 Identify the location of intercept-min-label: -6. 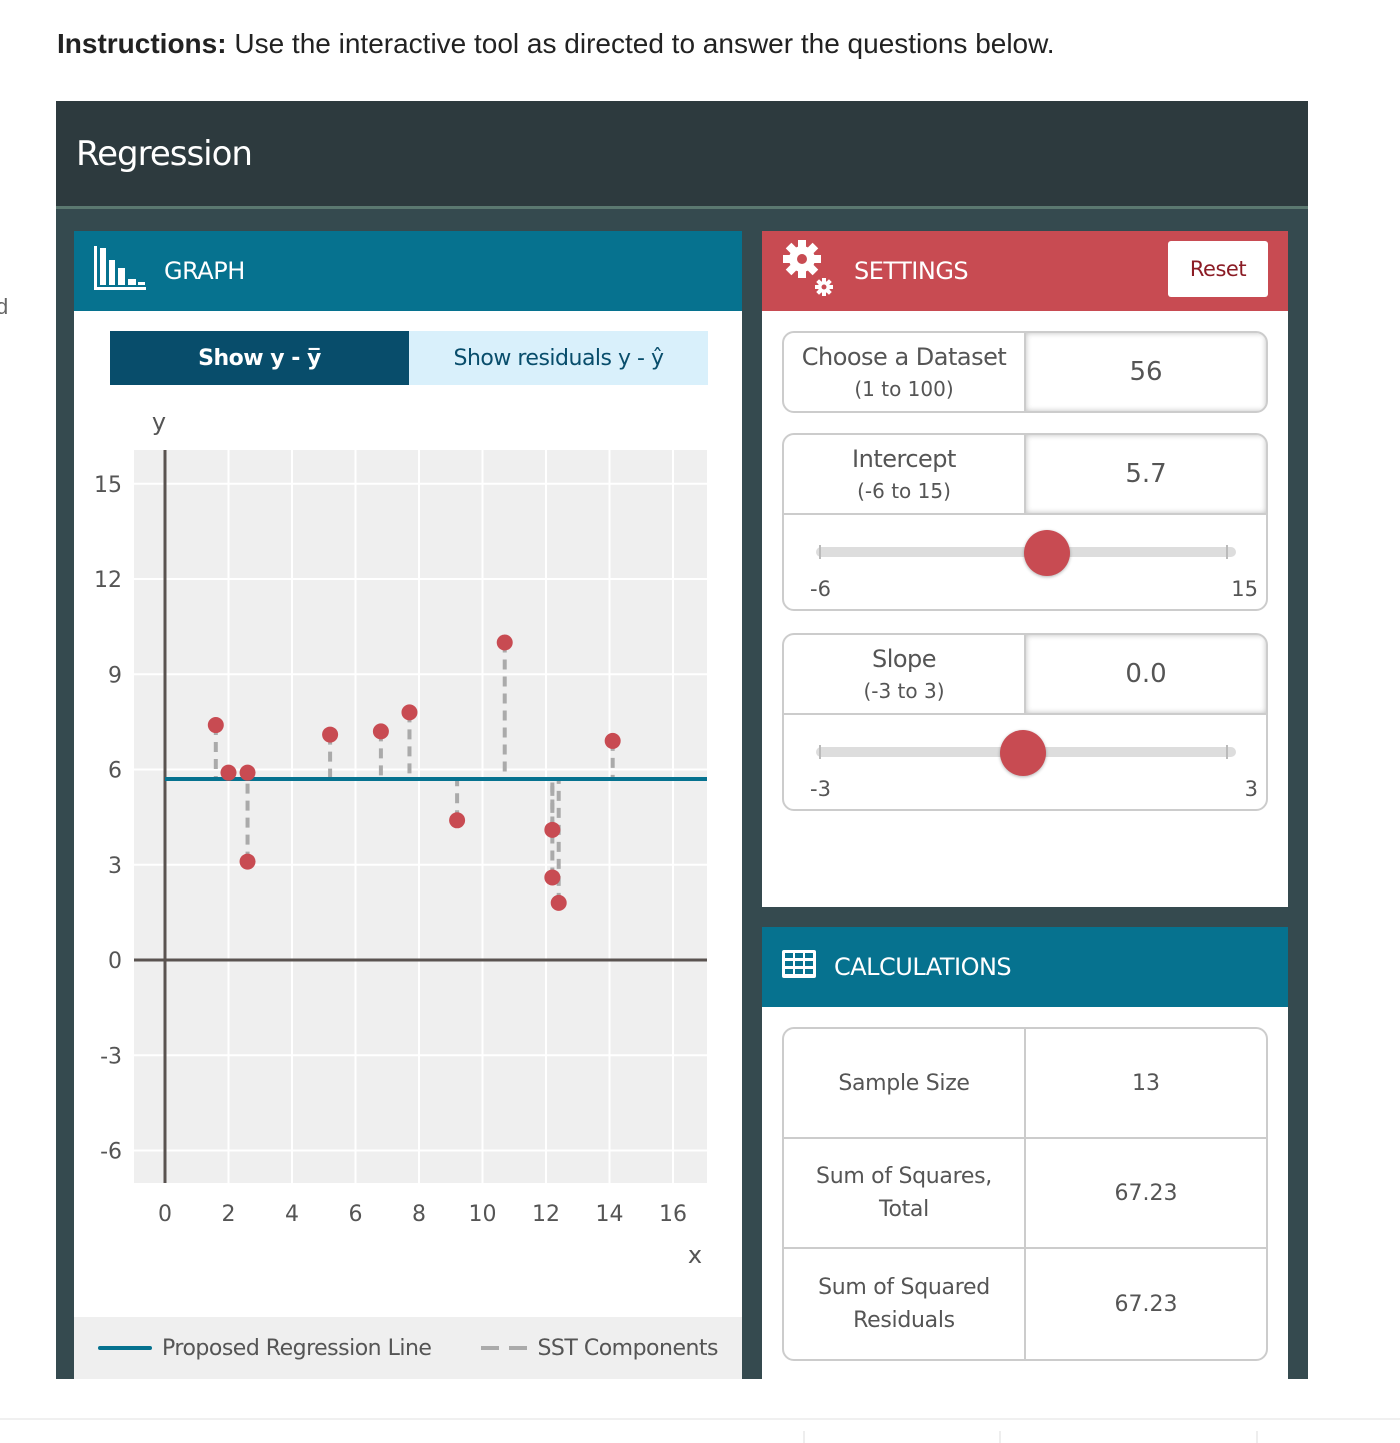
(820, 589).